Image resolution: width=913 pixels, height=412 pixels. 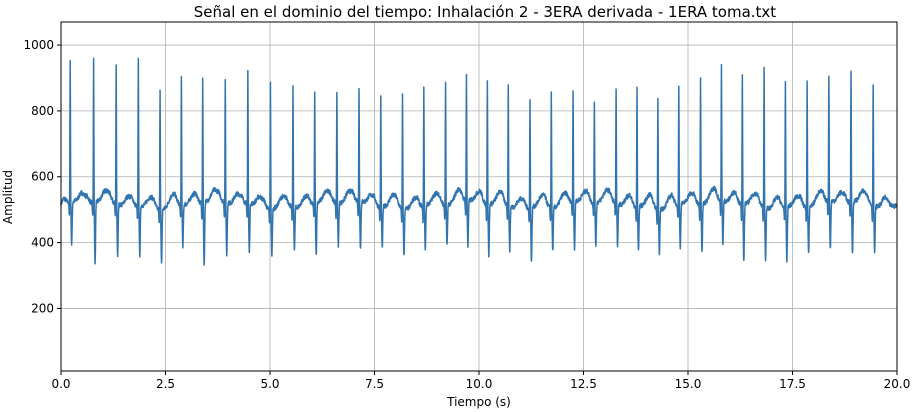 What do you see at coordinates (165, 384) in the screenshot?
I see `x-tick-label: 2.5` at bounding box center [165, 384].